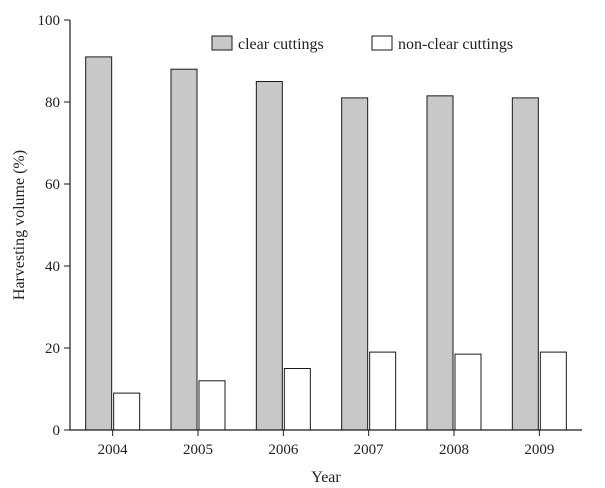 Image resolution: width=605 pixels, height=488 pixels. What do you see at coordinates (553, 391) in the screenshot?
I see `bar-non-clear-2009` at bounding box center [553, 391].